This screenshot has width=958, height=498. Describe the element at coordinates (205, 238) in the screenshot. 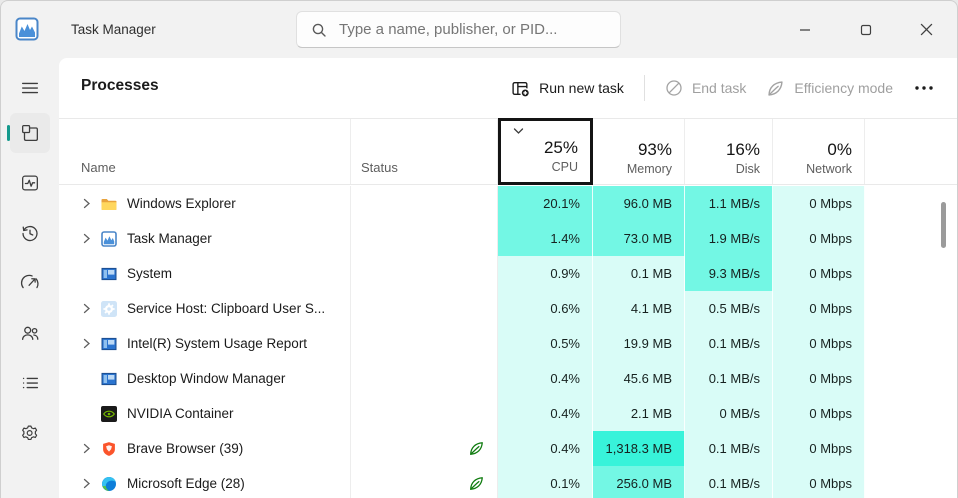

I see `name-cell: Task Manager` at that location.